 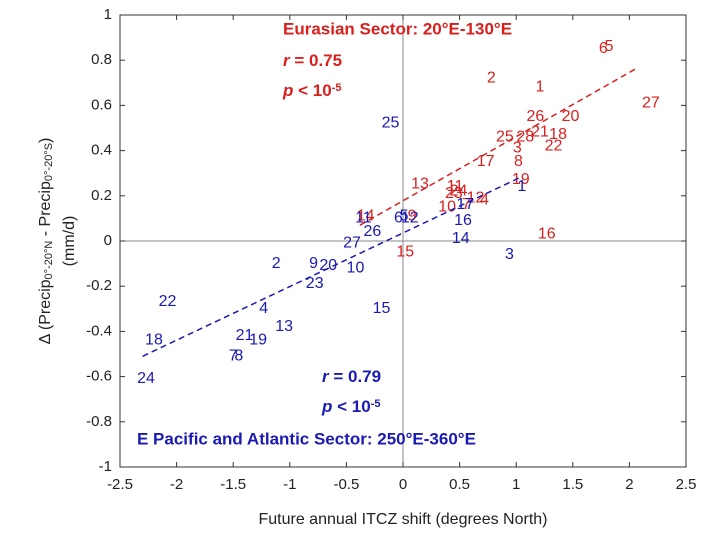 I want to click on y-axis-label-part: - Precip, so click(x=45, y=211).